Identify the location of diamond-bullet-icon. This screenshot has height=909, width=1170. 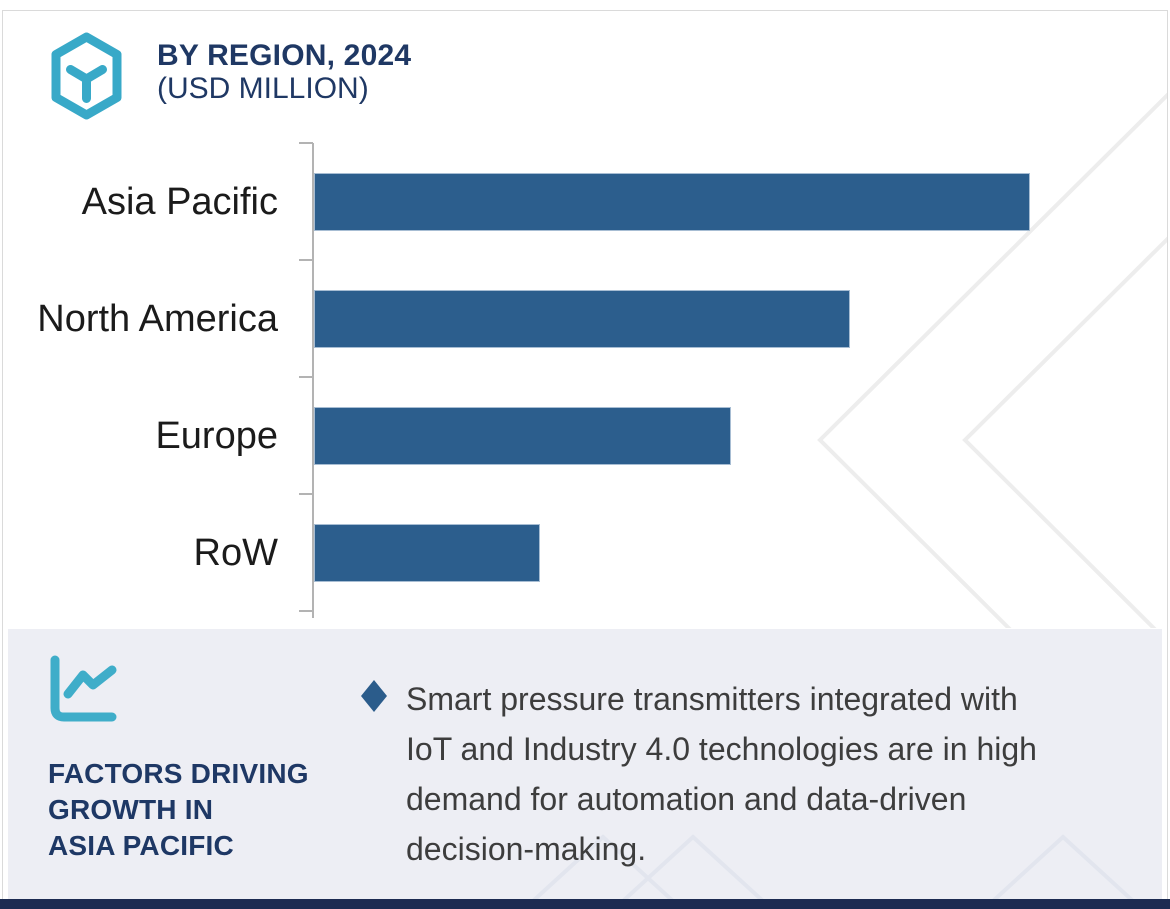
(374, 696).